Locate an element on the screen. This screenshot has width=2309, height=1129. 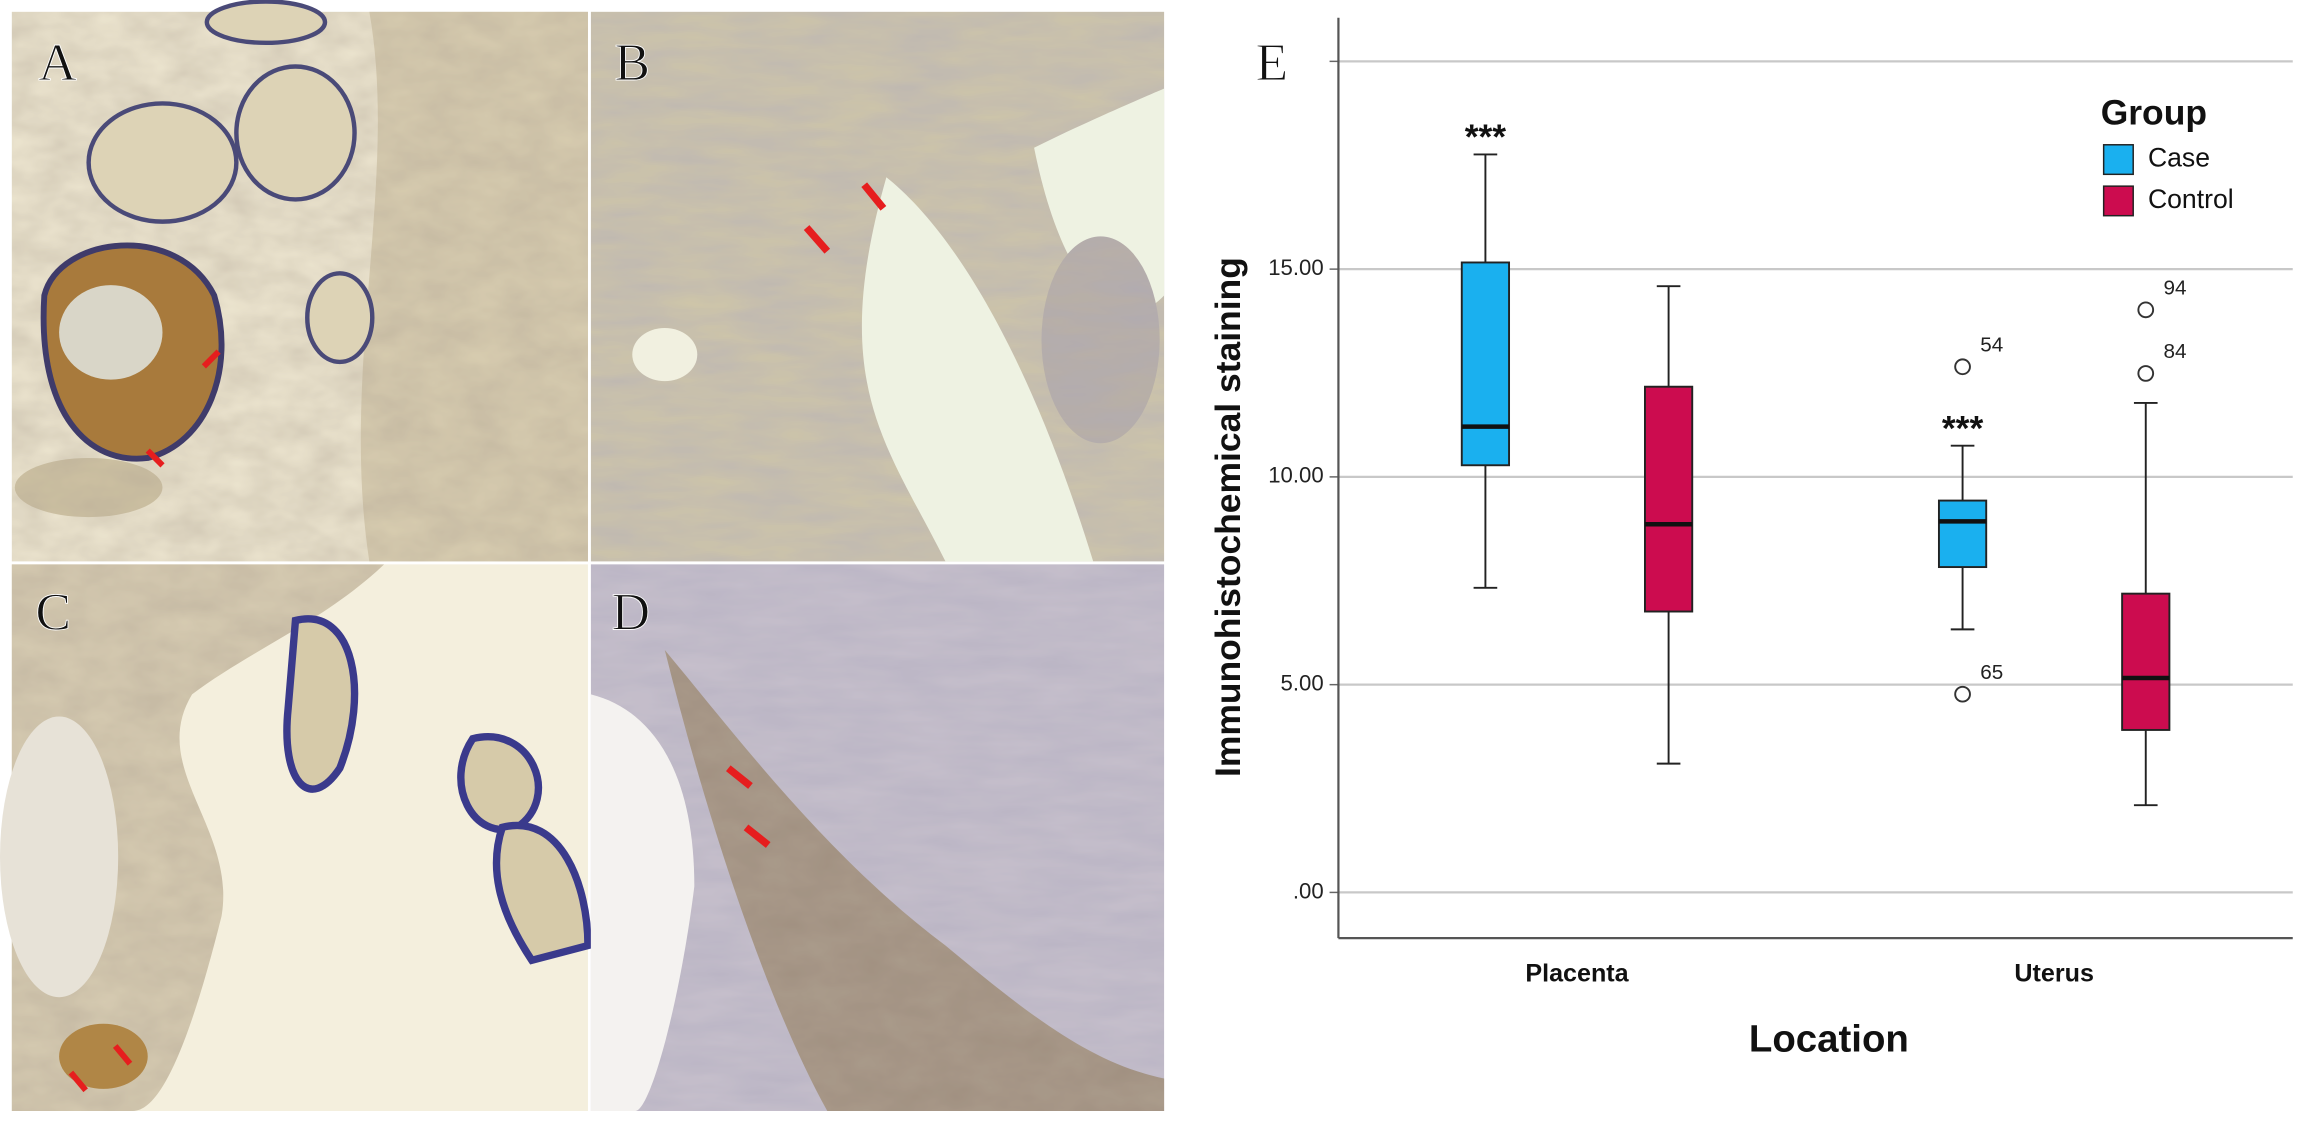
x-tick-label: Uterus is located at coordinates (2054, 974).